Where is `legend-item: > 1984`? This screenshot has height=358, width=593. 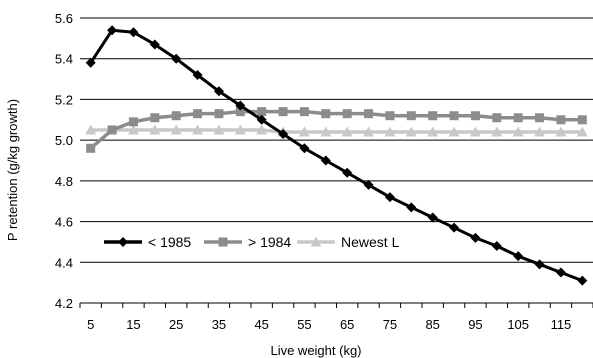
legend-item: > 1984 is located at coordinates (247, 242).